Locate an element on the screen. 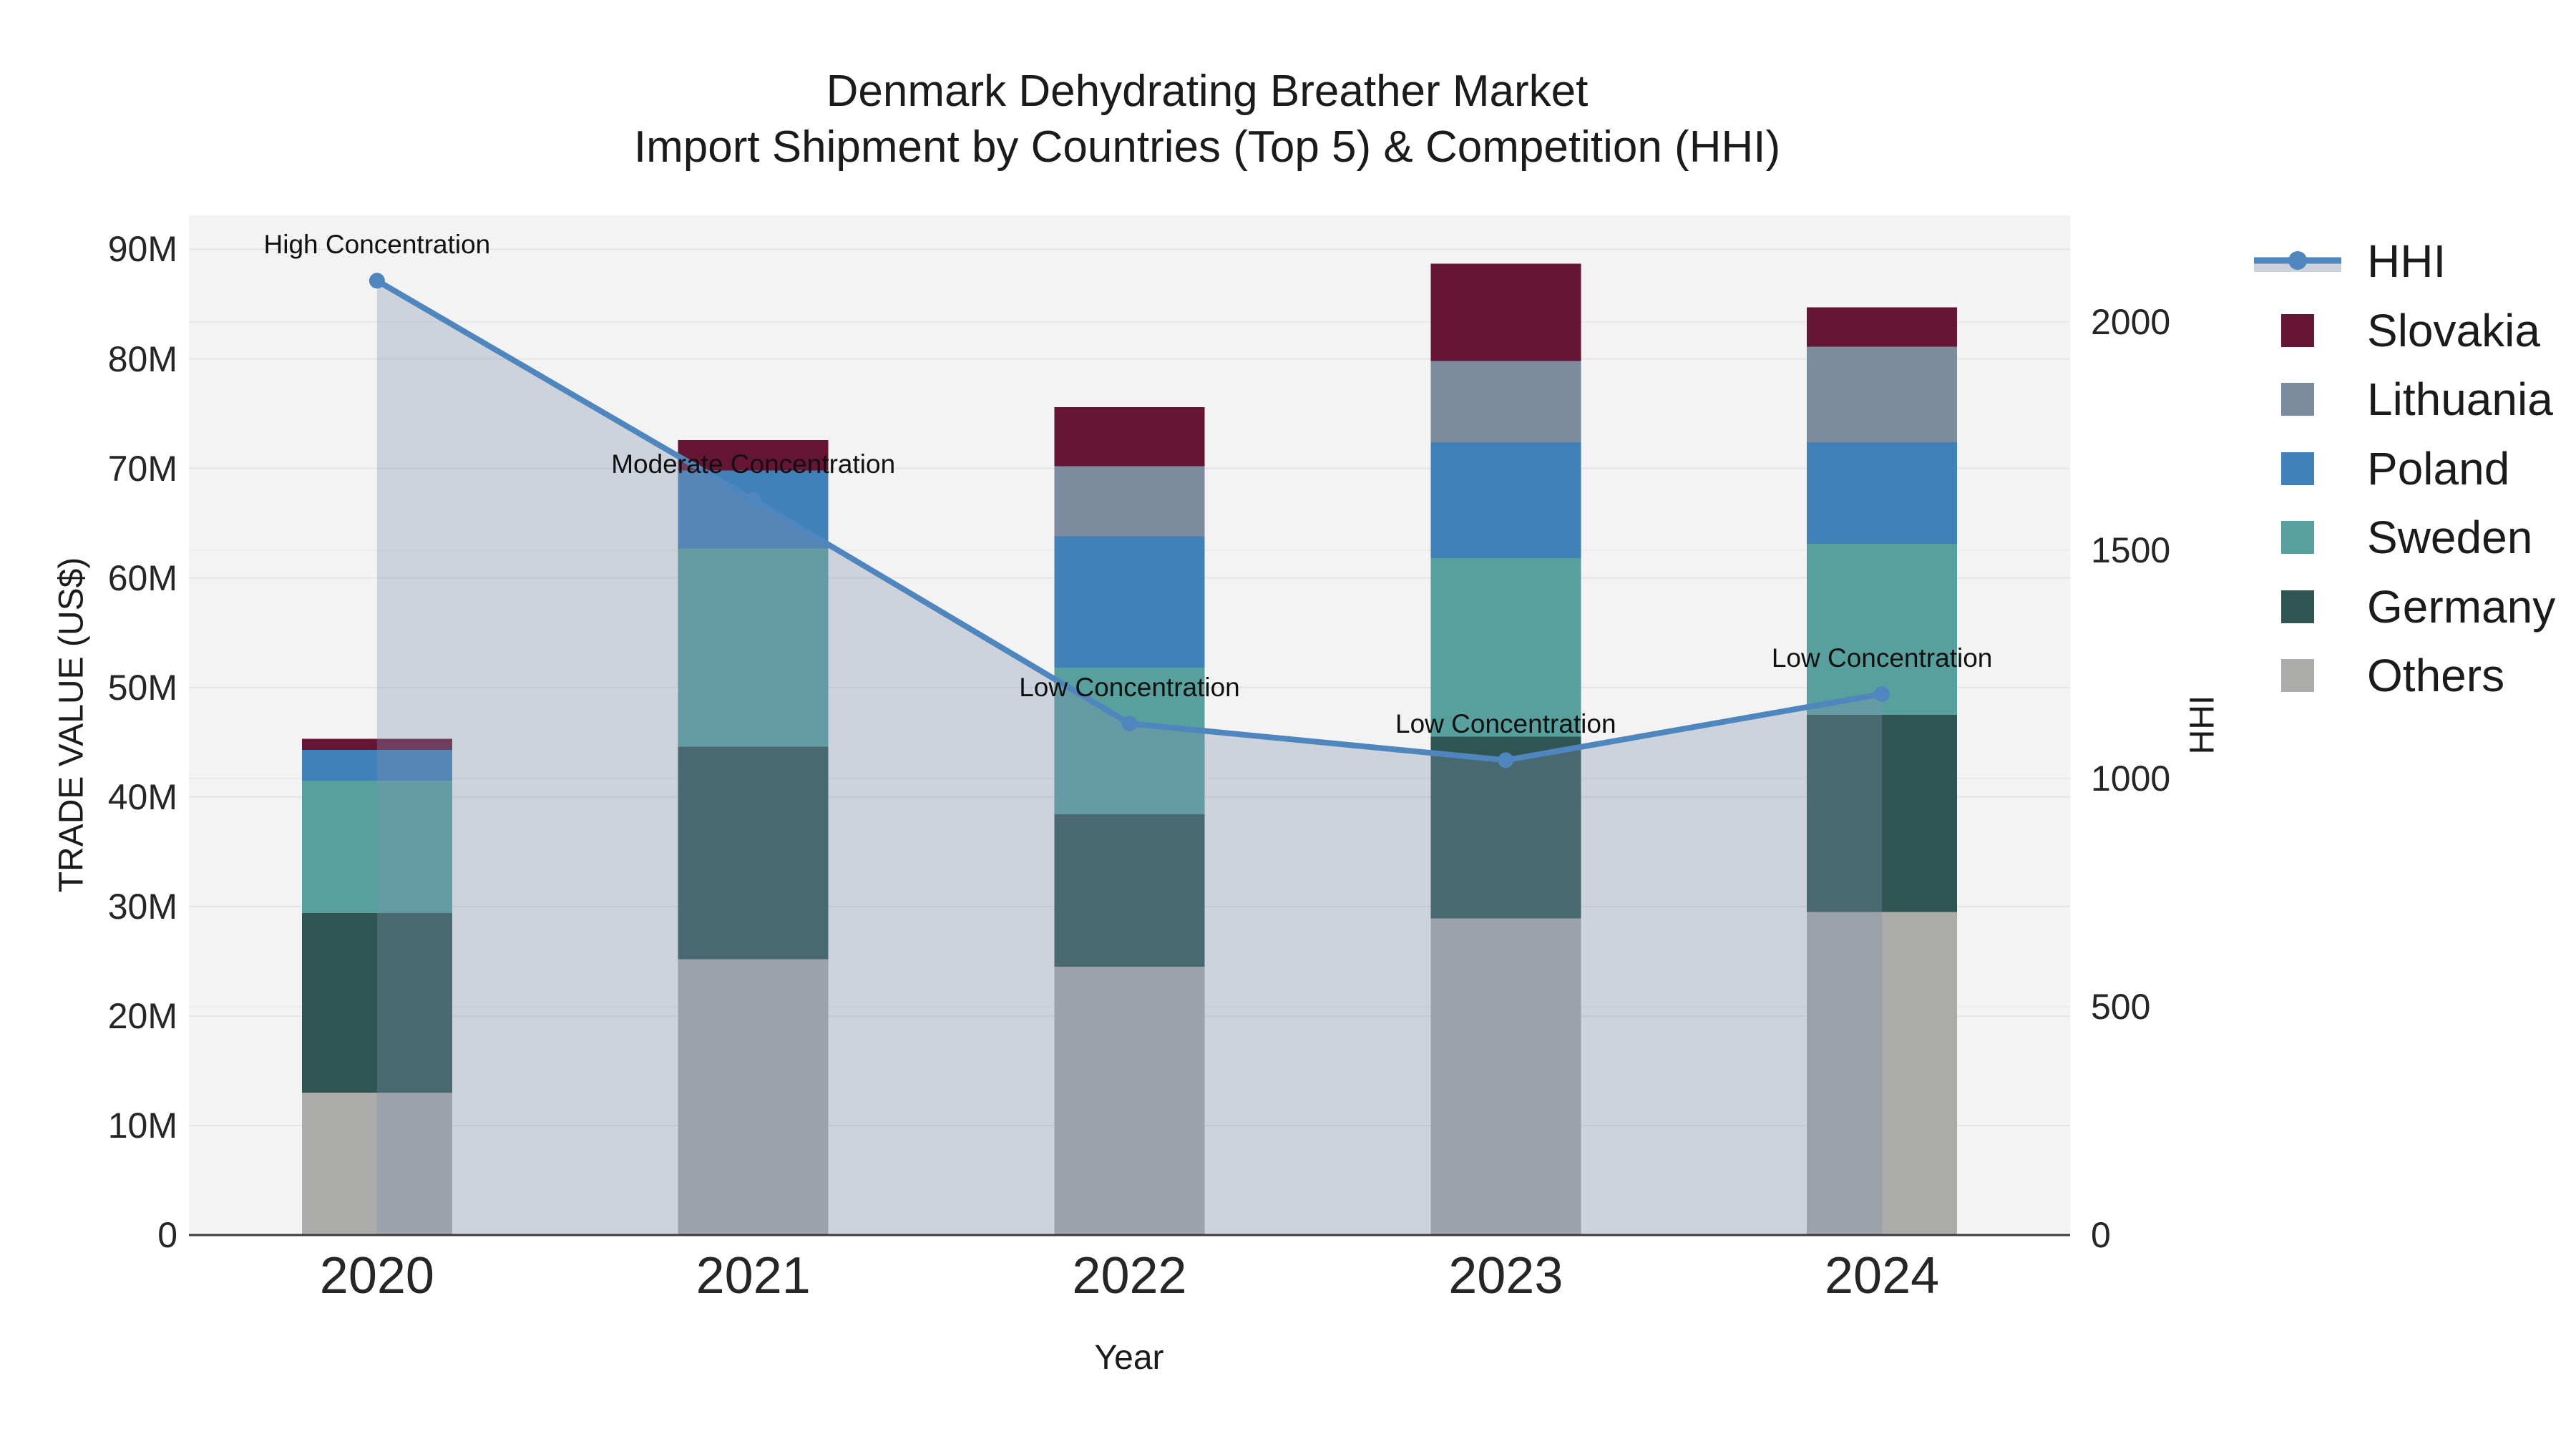 The width and height of the screenshot is (2576, 1449). bar-segment-lithuania-2022 is located at coordinates (1129, 501).